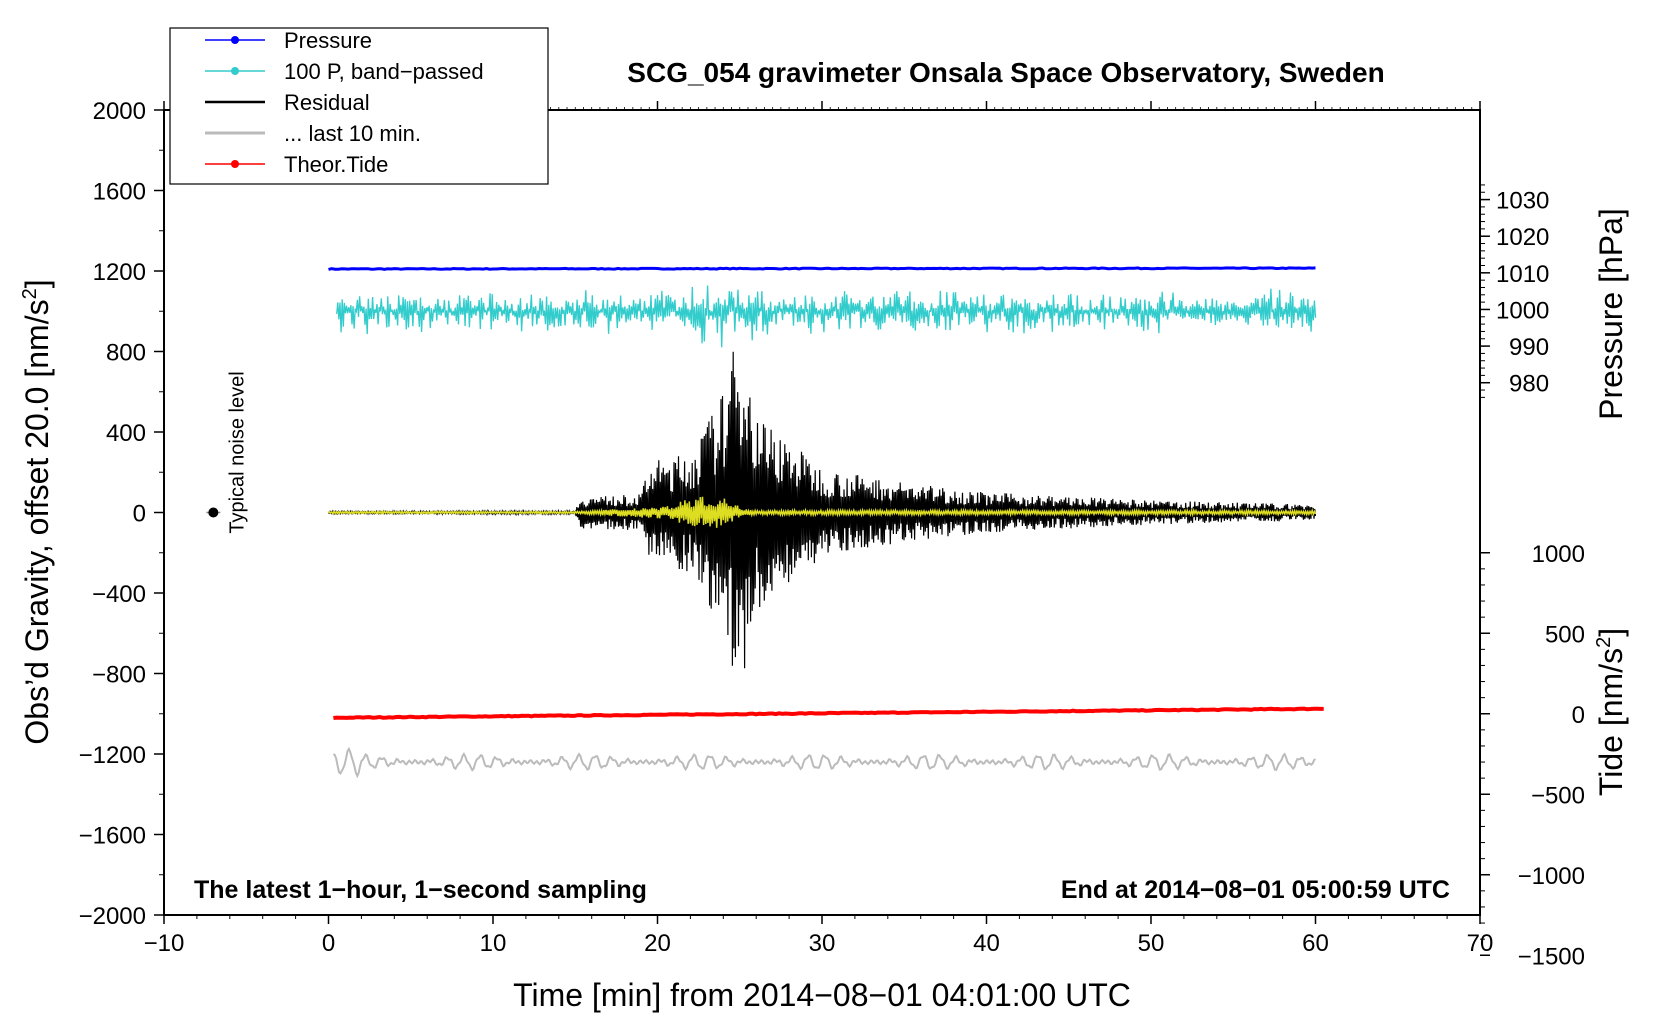 The image size is (1660, 1020). I want to click on left-tick-label: −400, so click(119, 594).